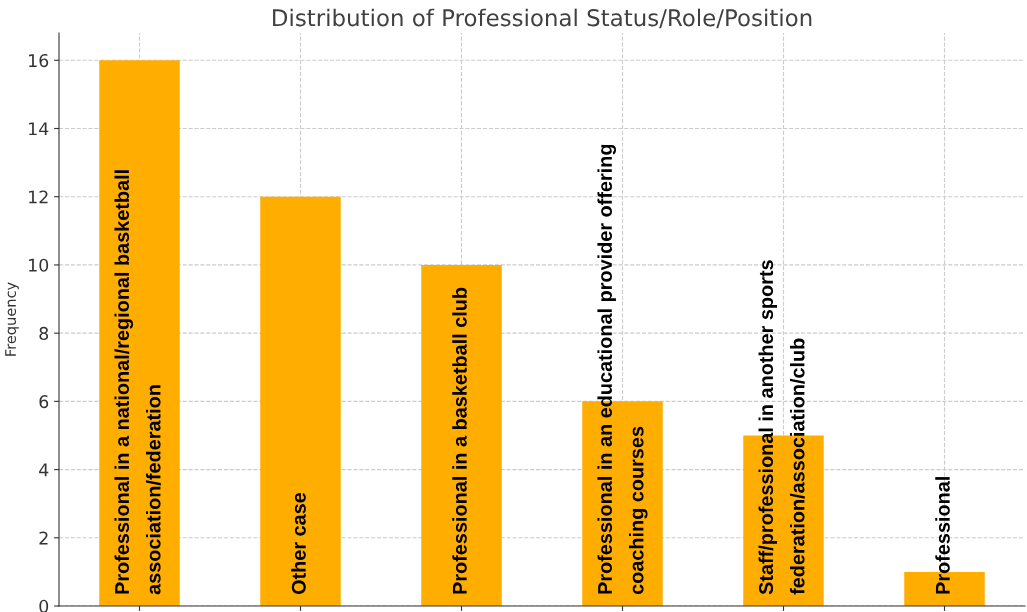  What do you see at coordinates (137, 382) in the screenshot?
I see `x-tick-label: Professional in a national/regional basketball association/federation` at bounding box center [137, 382].